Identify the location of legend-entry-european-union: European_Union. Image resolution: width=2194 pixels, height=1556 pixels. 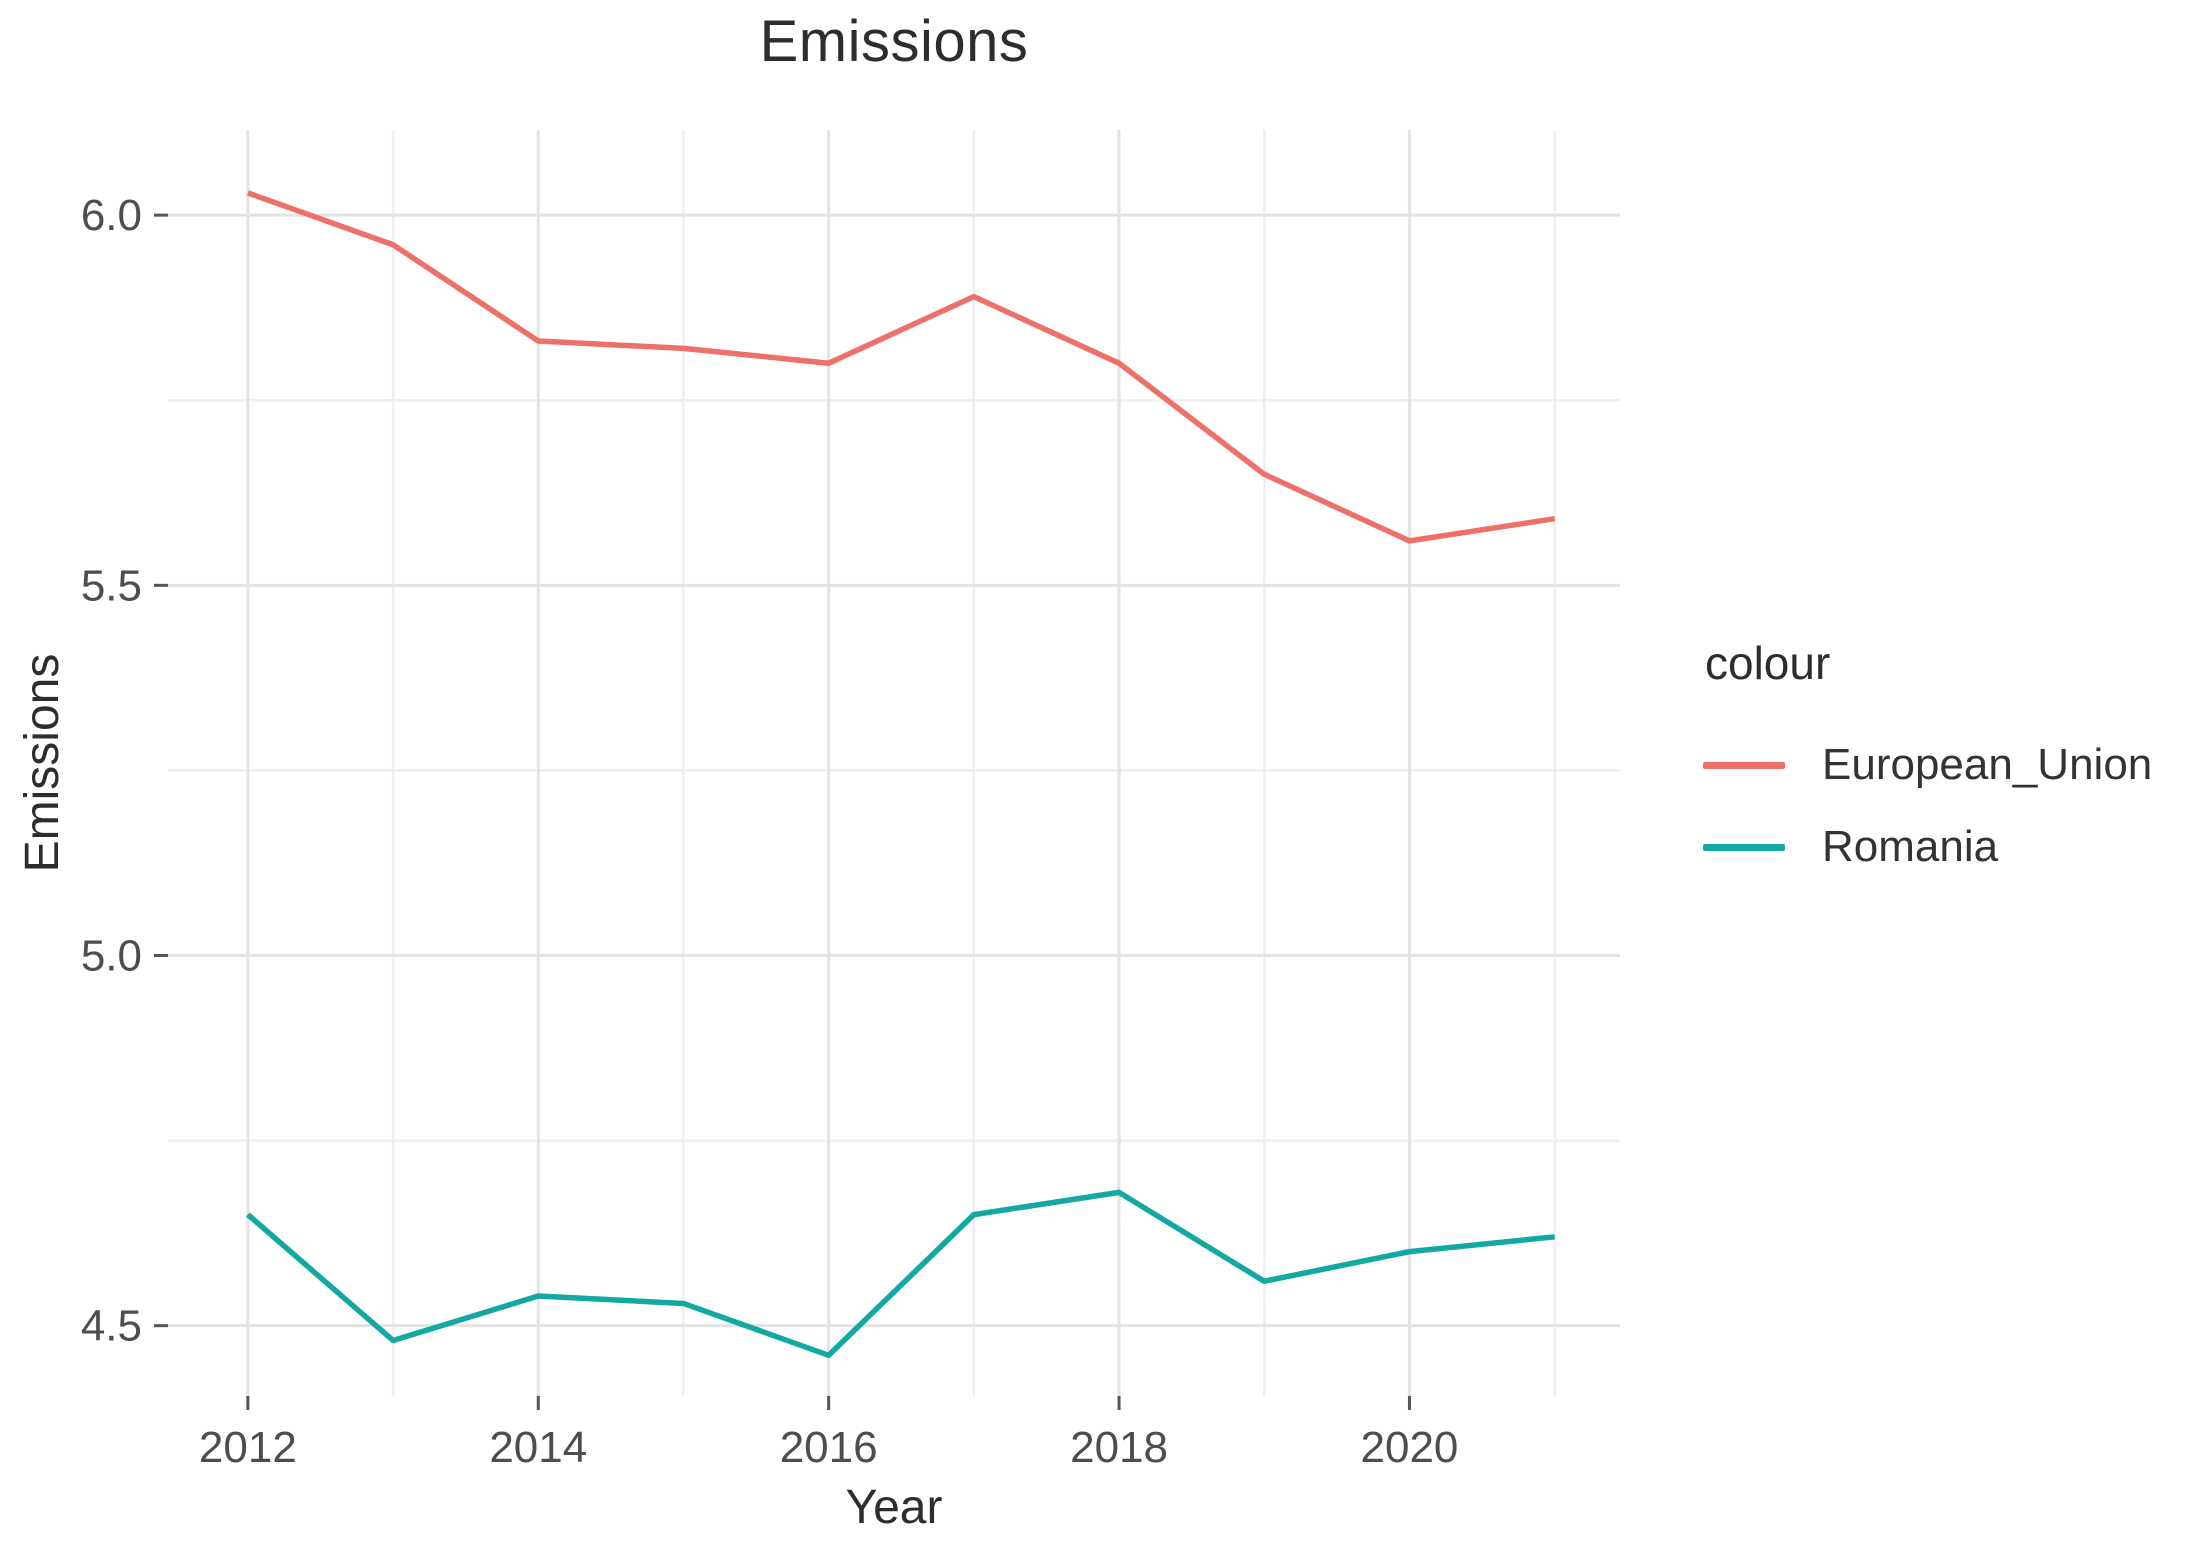
(1928, 764).